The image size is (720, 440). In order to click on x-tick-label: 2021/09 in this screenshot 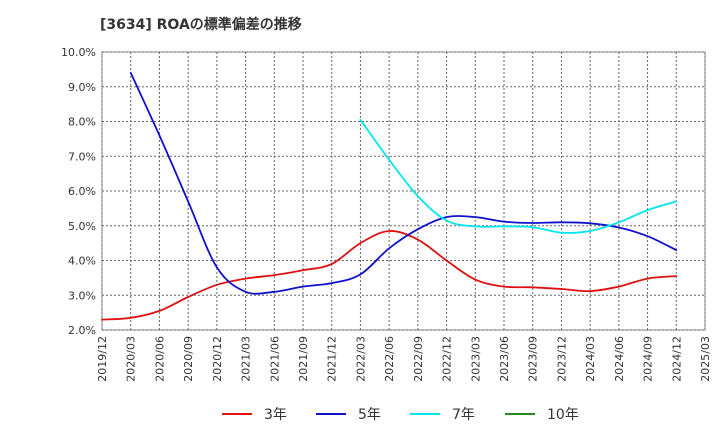, I will do `click(303, 359)`.